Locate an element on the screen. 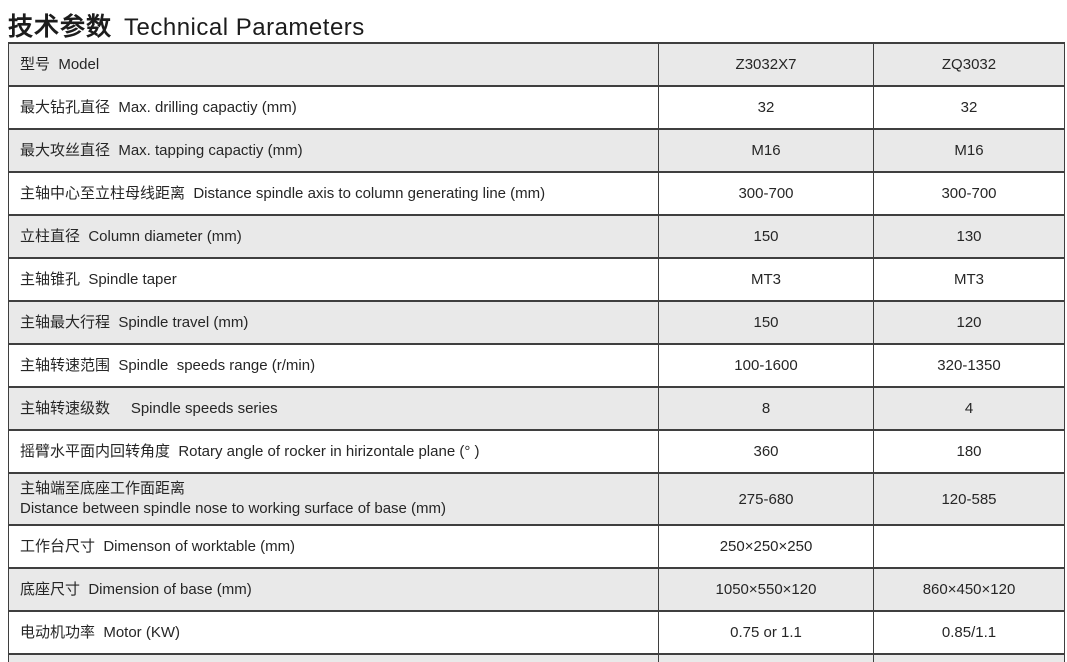  param-label-cell: 电动机功率 Motor (KW) is located at coordinates (333, 632).